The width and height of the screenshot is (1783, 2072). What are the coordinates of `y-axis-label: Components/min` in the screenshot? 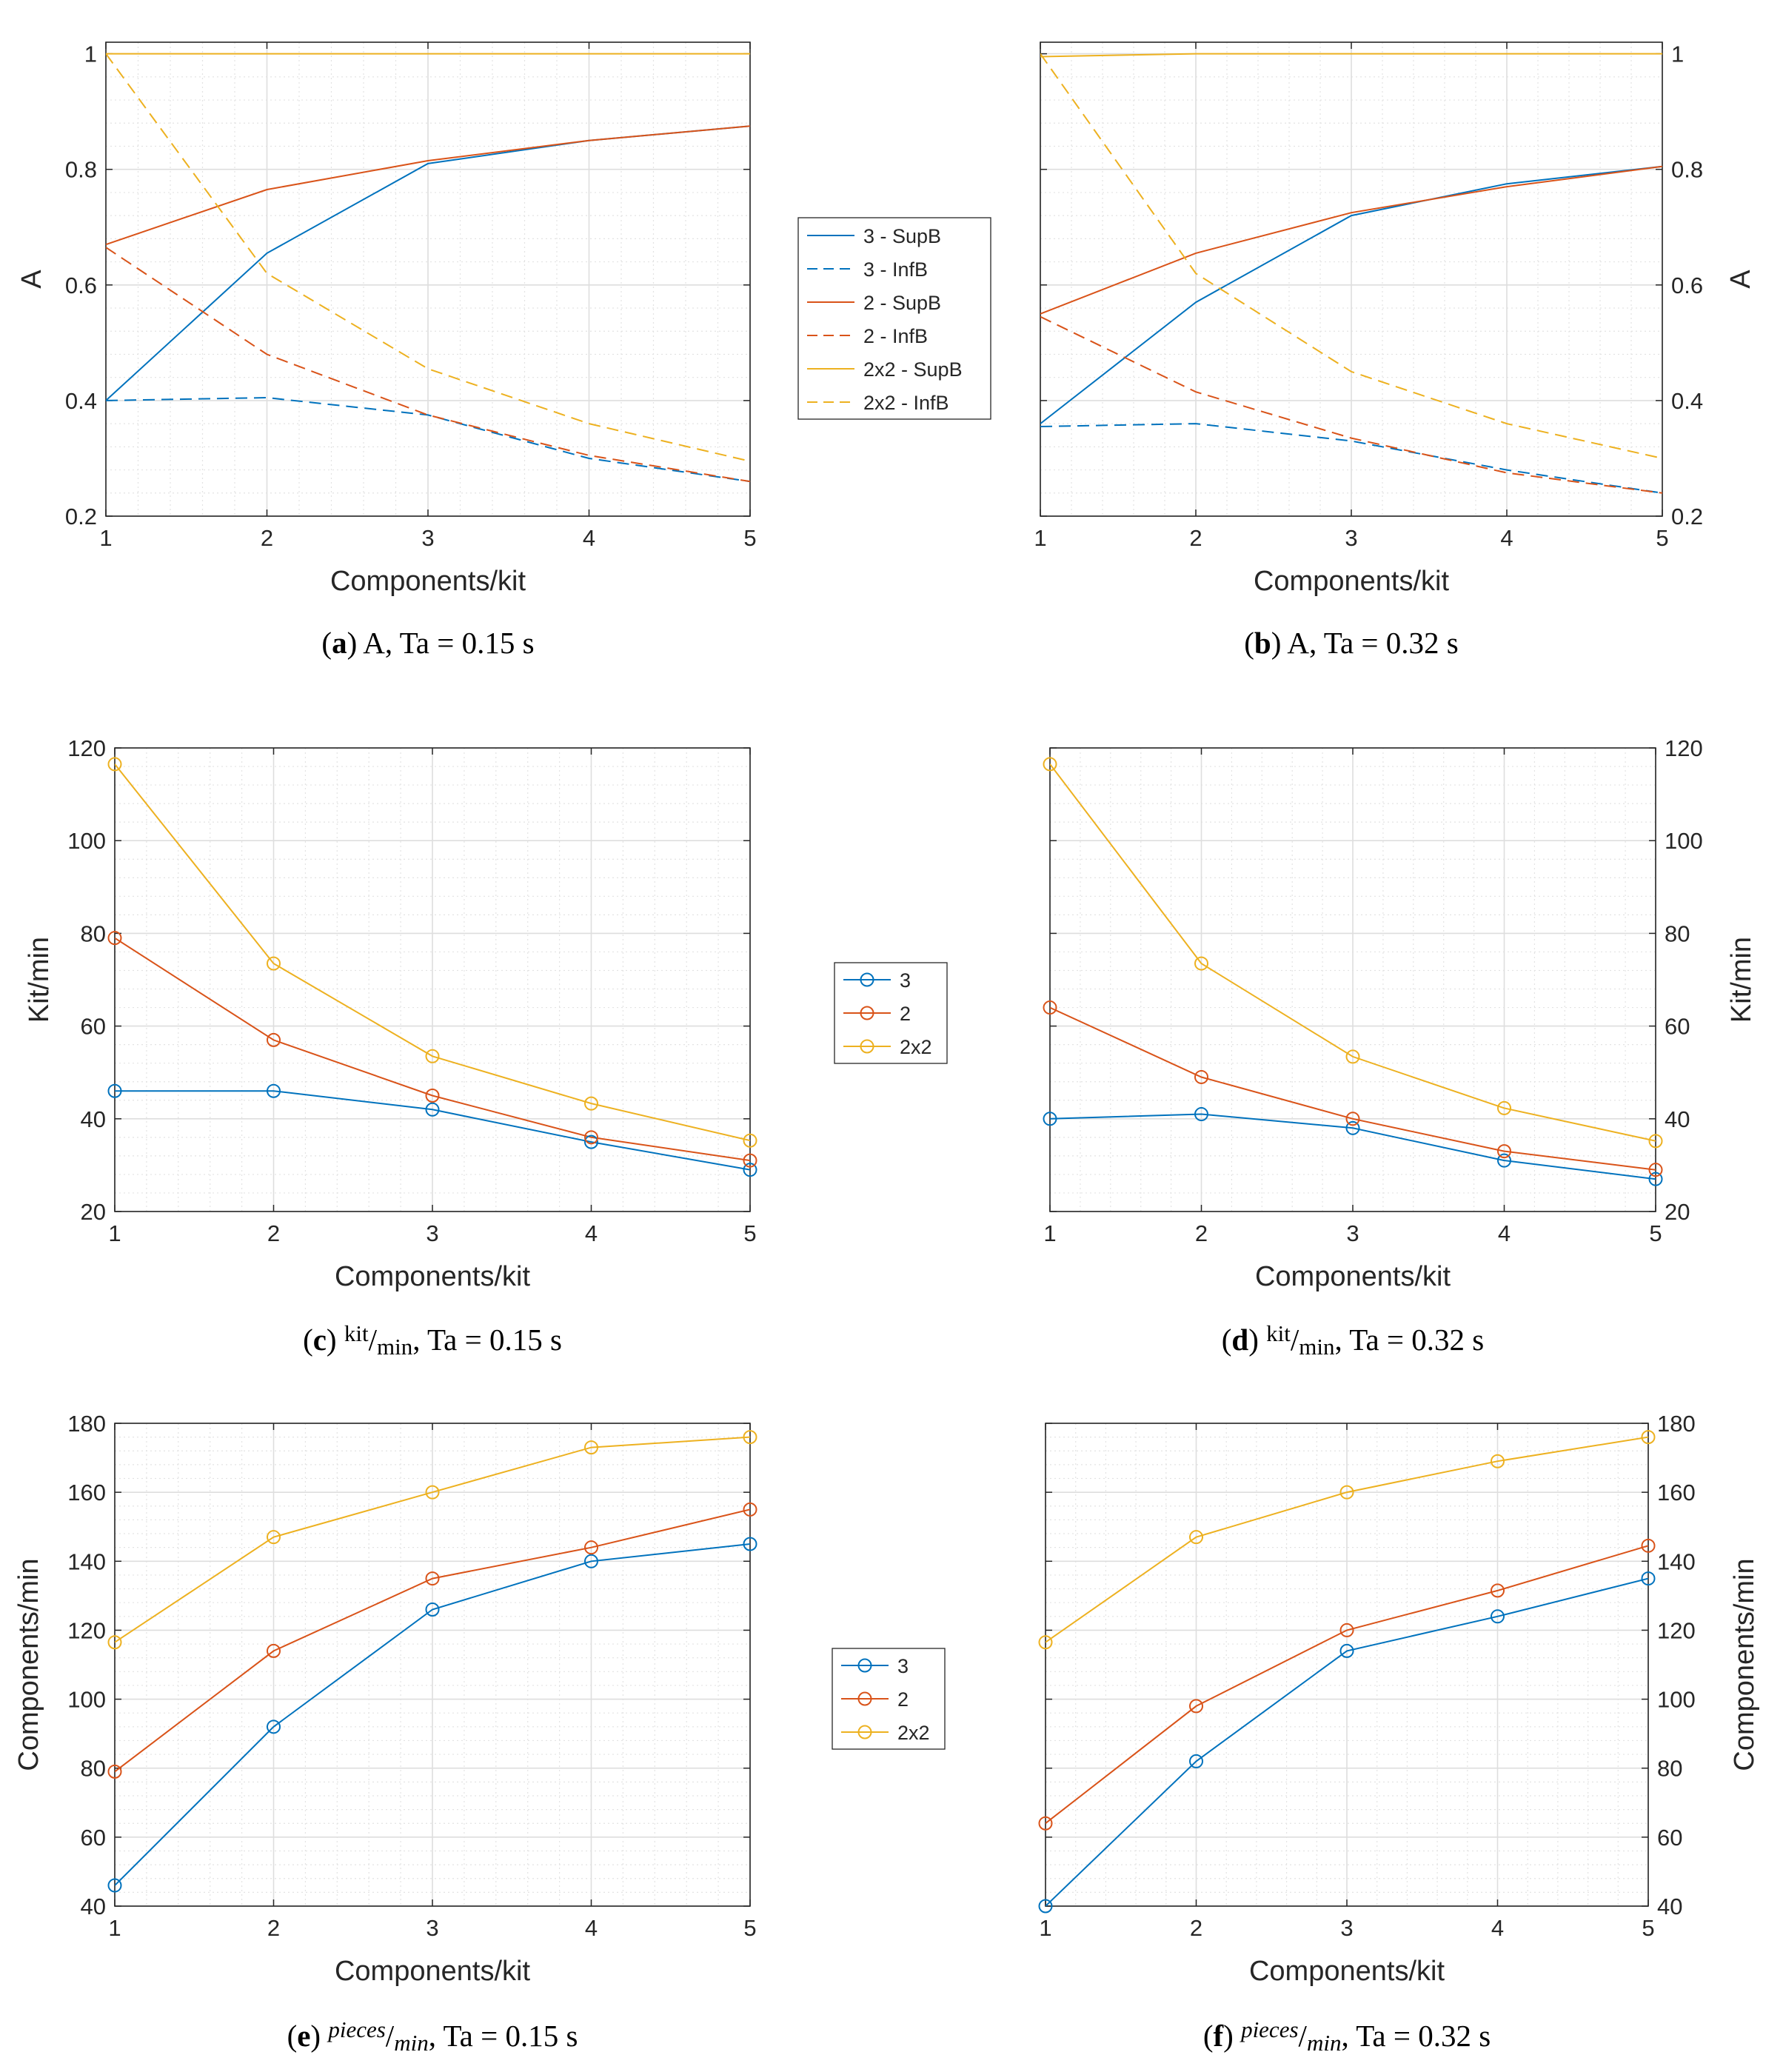 It's located at (28, 1664).